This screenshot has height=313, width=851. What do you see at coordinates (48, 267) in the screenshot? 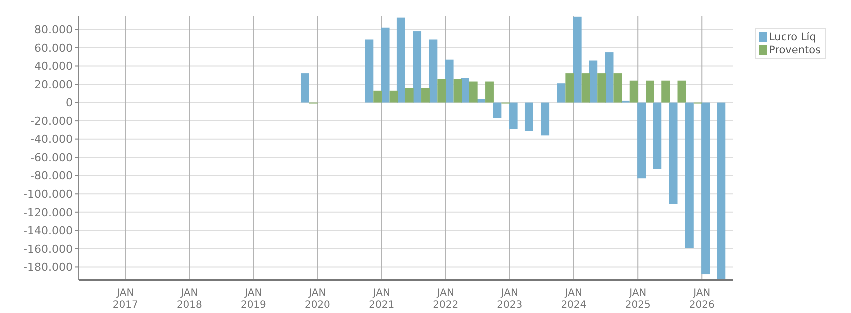
I see `y-tick-label: -180.000` at bounding box center [48, 267].